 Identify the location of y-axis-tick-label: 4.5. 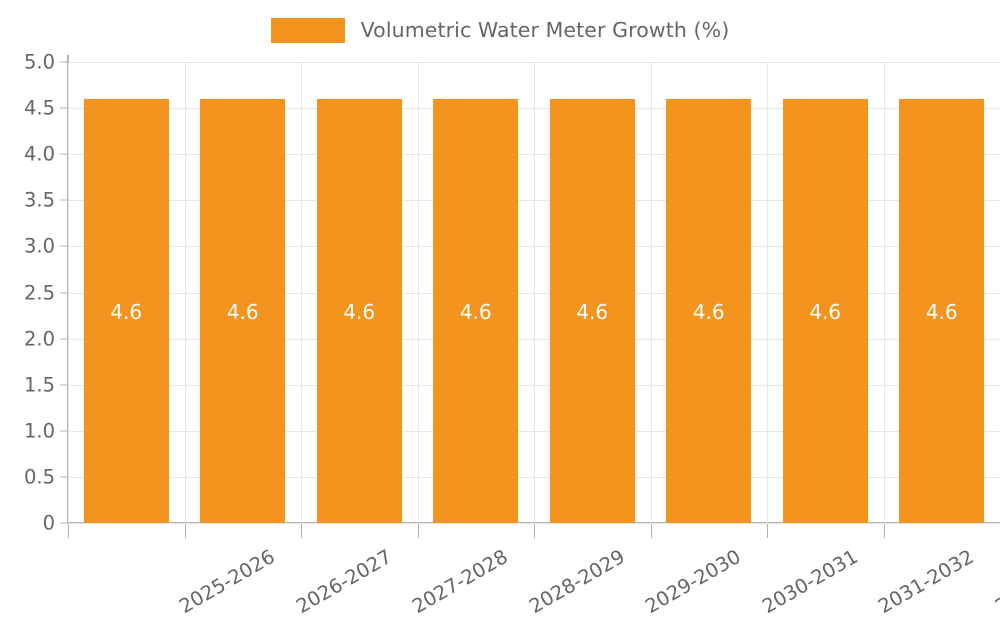
(39, 108).